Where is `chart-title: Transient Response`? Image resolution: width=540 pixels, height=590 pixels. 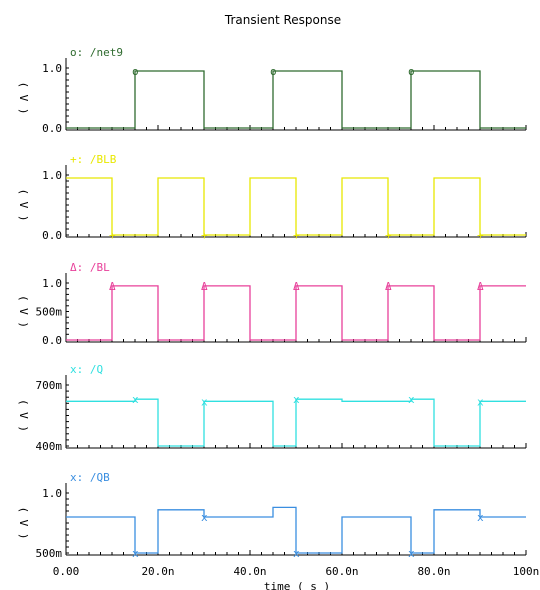 chart-title: Transient Response is located at coordinates (282, 20).